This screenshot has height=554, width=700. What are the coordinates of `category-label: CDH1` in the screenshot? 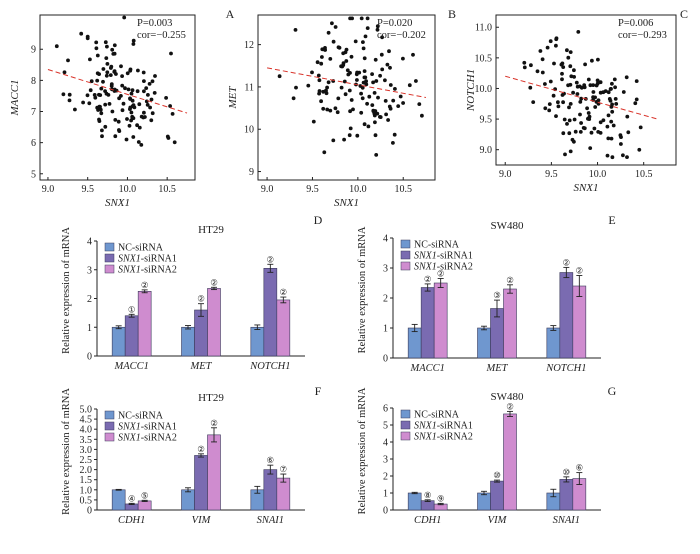 It's located at (427, 520).